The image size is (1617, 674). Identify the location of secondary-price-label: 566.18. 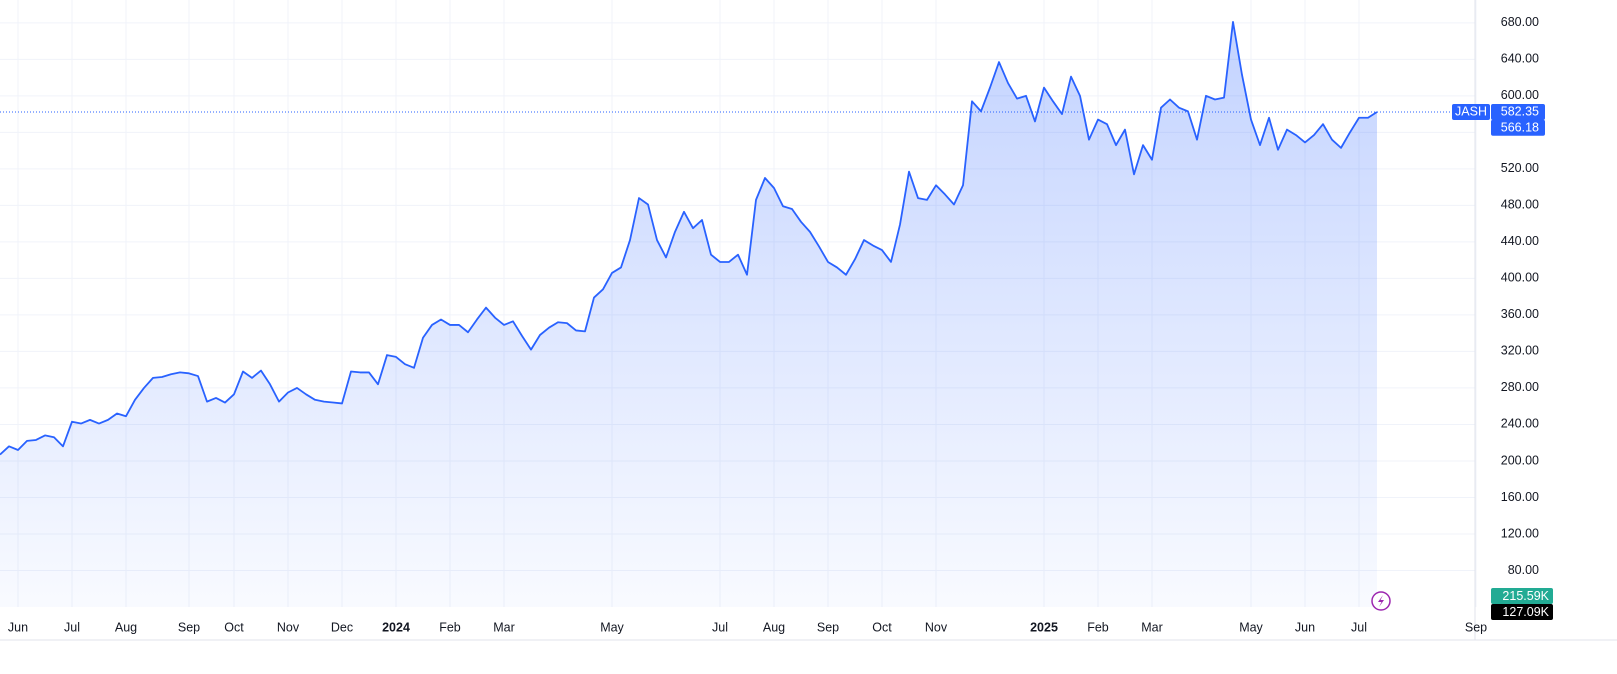
(1520, 128).